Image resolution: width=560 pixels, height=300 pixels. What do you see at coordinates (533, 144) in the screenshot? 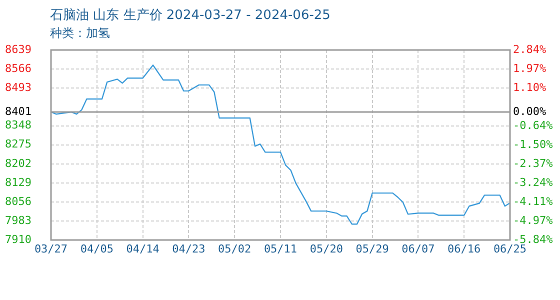
I see `y2-tick-label: -1.50%` at bounding box center [533, 144].